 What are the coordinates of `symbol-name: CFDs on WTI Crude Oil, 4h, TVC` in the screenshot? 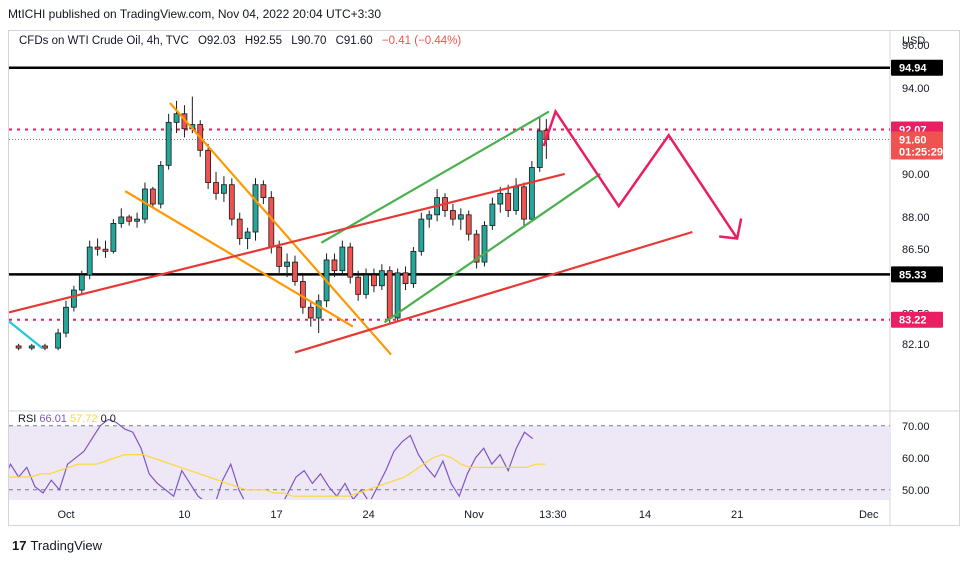 It's located at (104, 41).